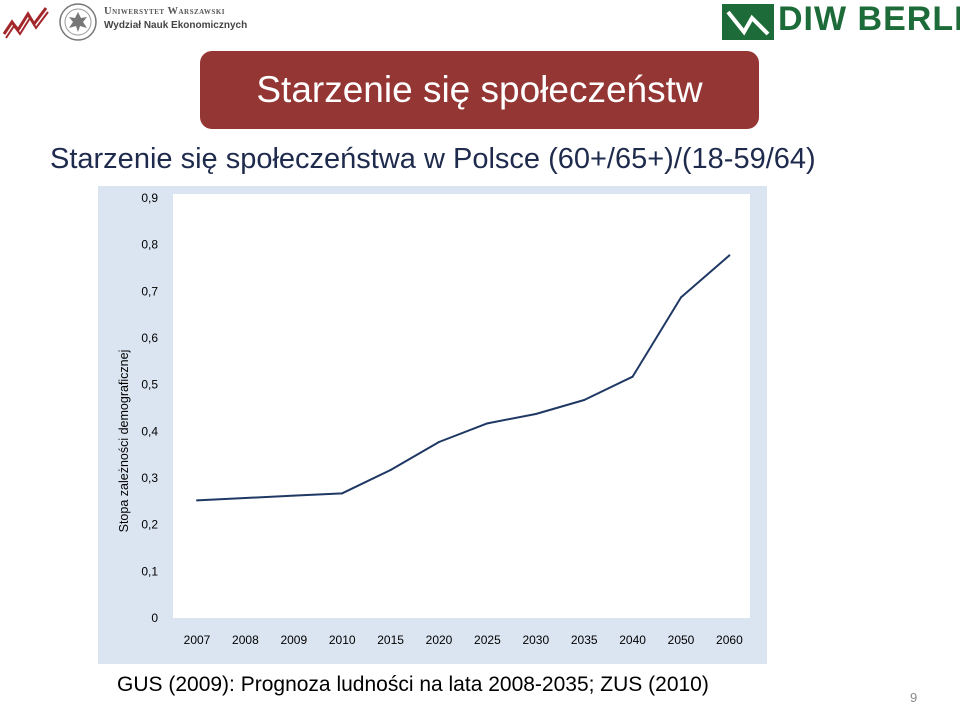 This screenshot has height=705, width=960. I want to click on eagle-emblem-icon, so click(78, 22).